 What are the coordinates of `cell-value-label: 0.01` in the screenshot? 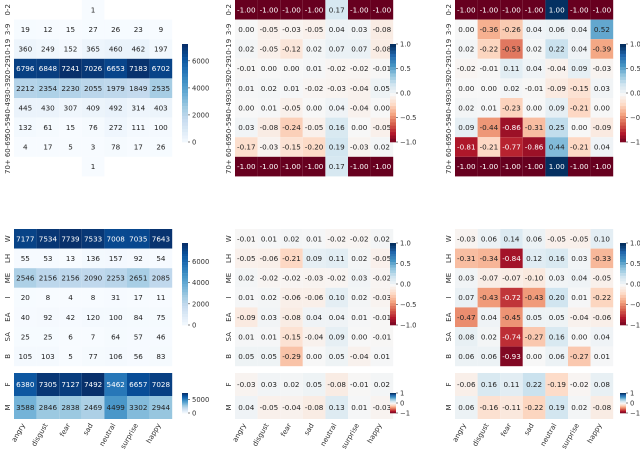 It's located at (246, 88).